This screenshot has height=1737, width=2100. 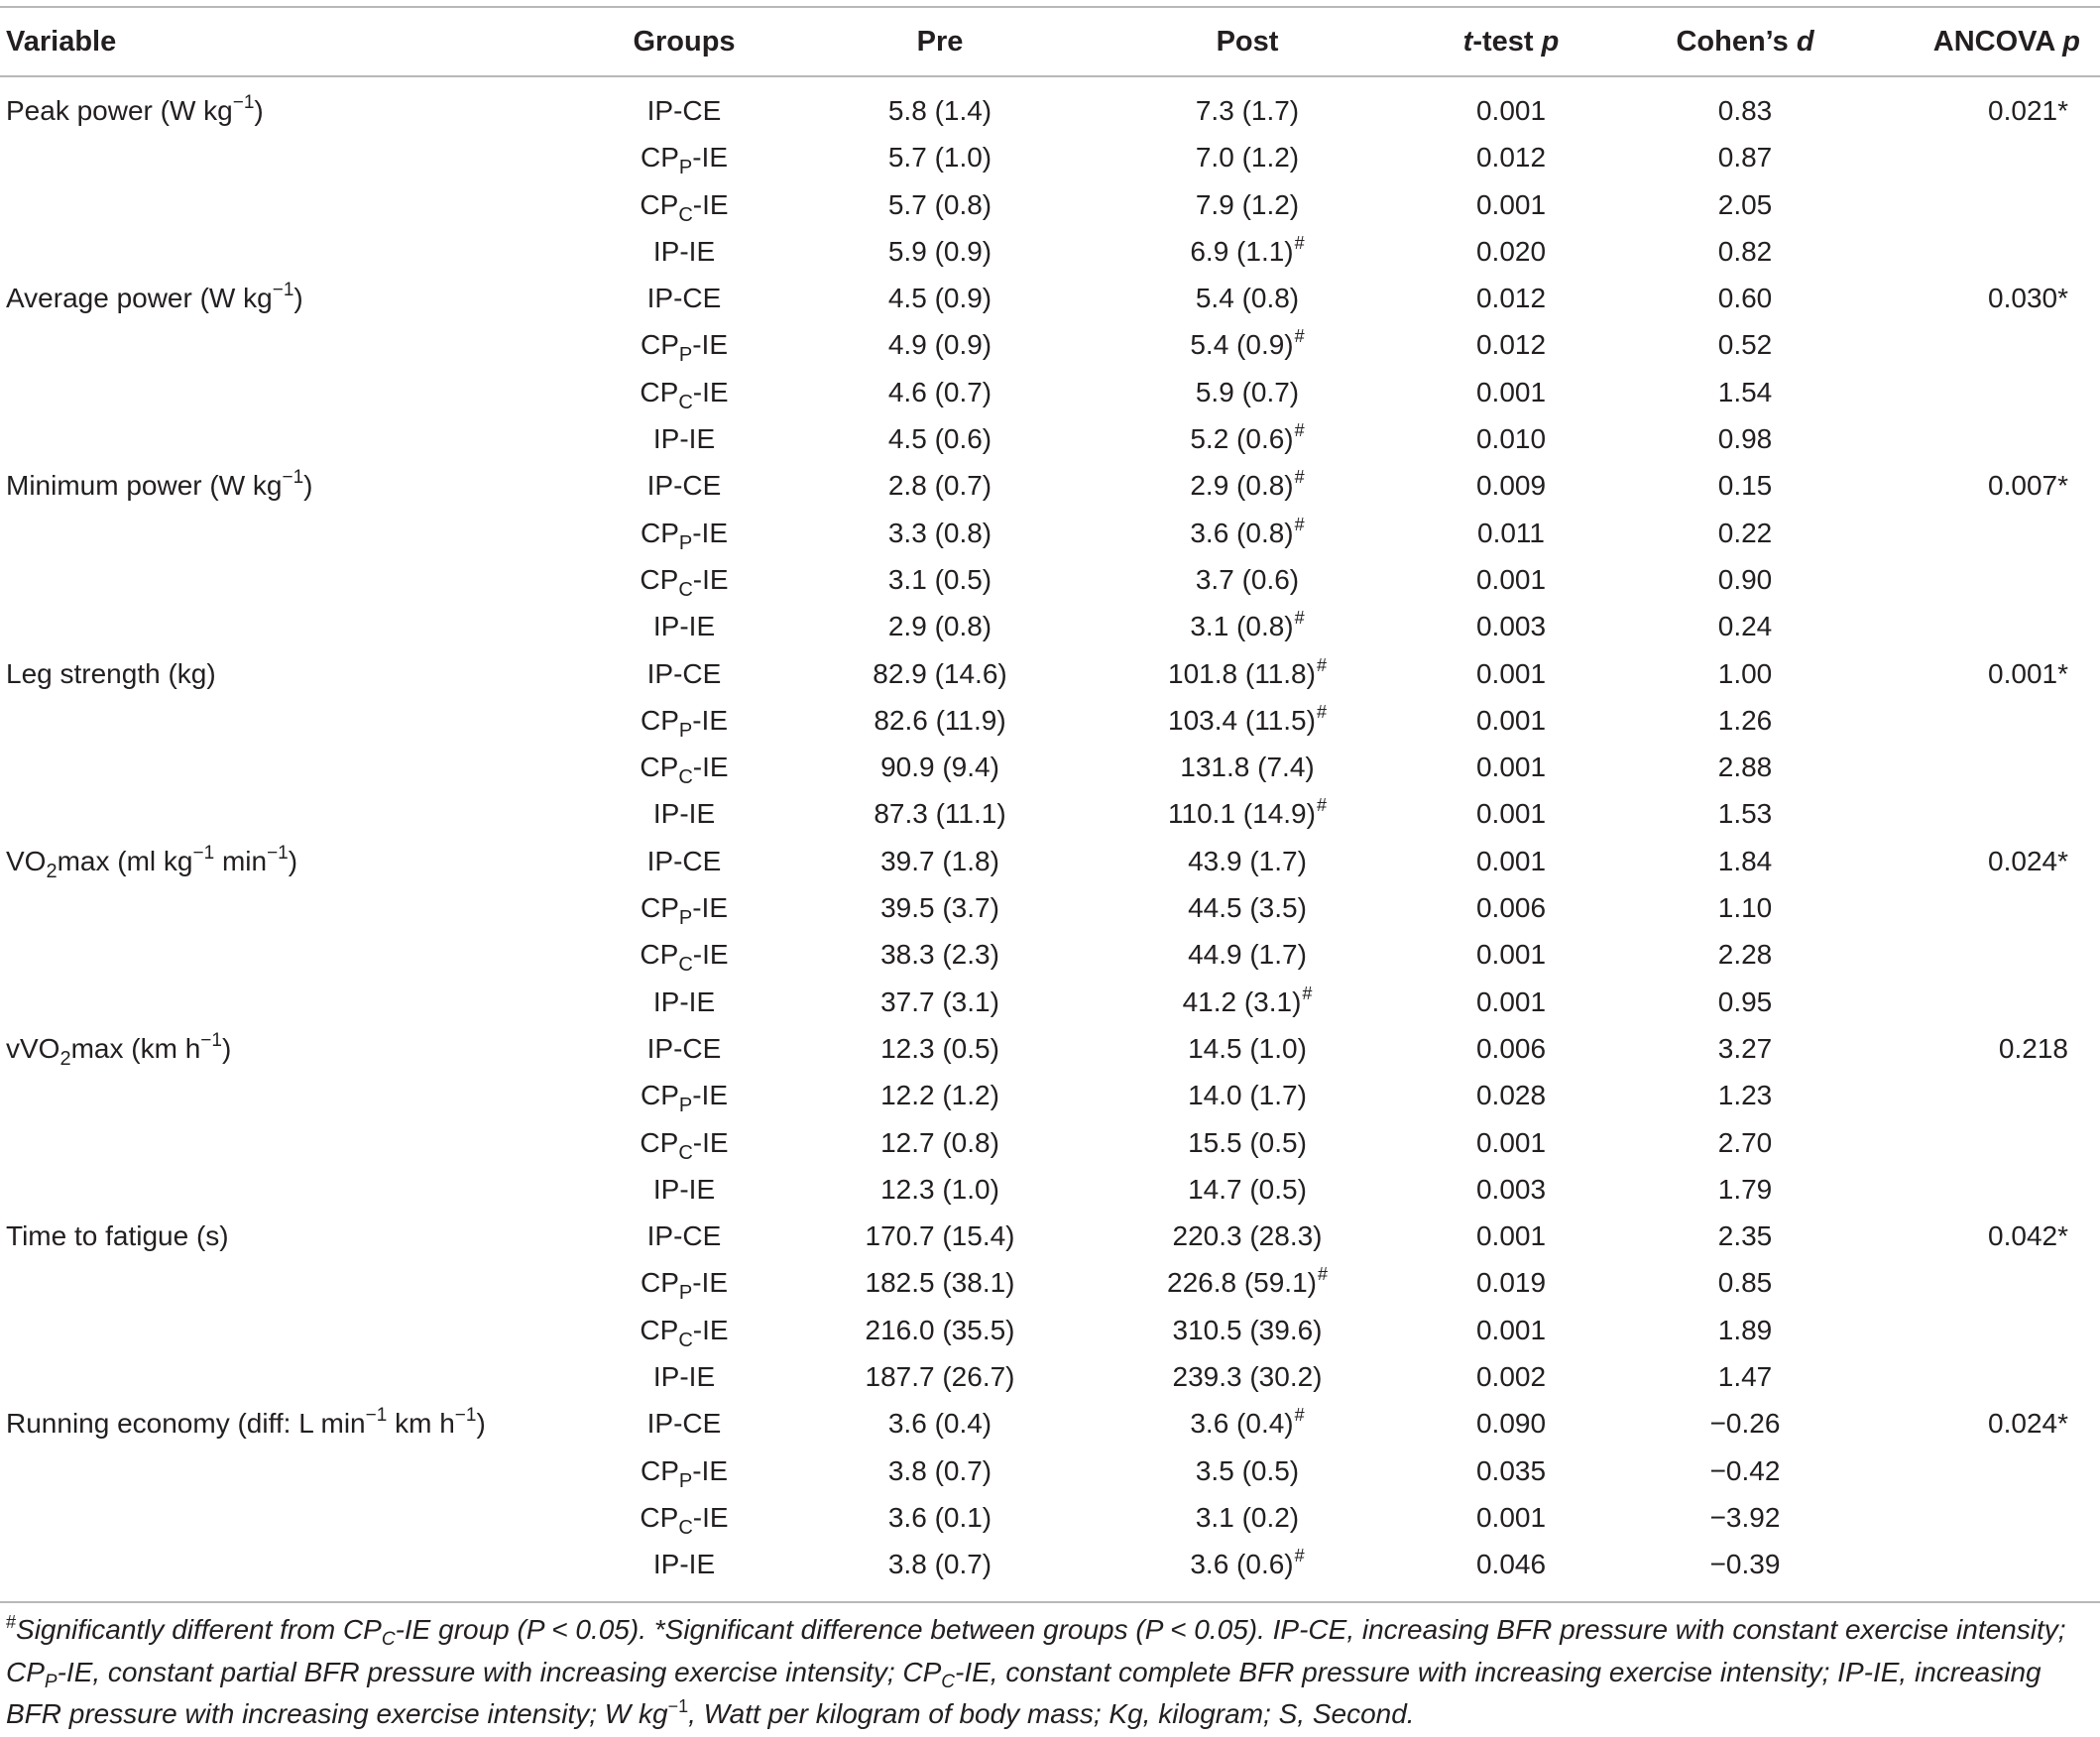 I want to click on post-value: 3.7 (0.6), so click(x=1247, y=579).